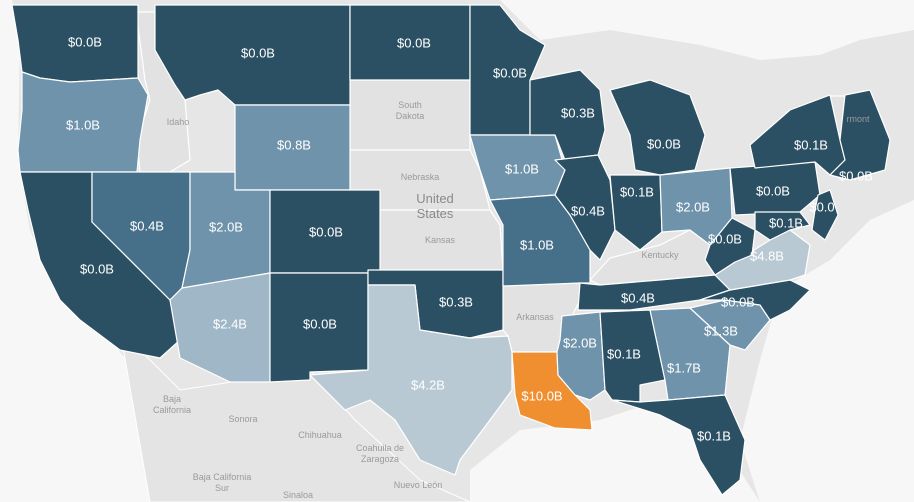 This screenshot has height=502, width=914. What do you see at coordinates (178, 122) in the screenshot?
I see `label-idaho: Idaho` at bounding box center [178, 122].